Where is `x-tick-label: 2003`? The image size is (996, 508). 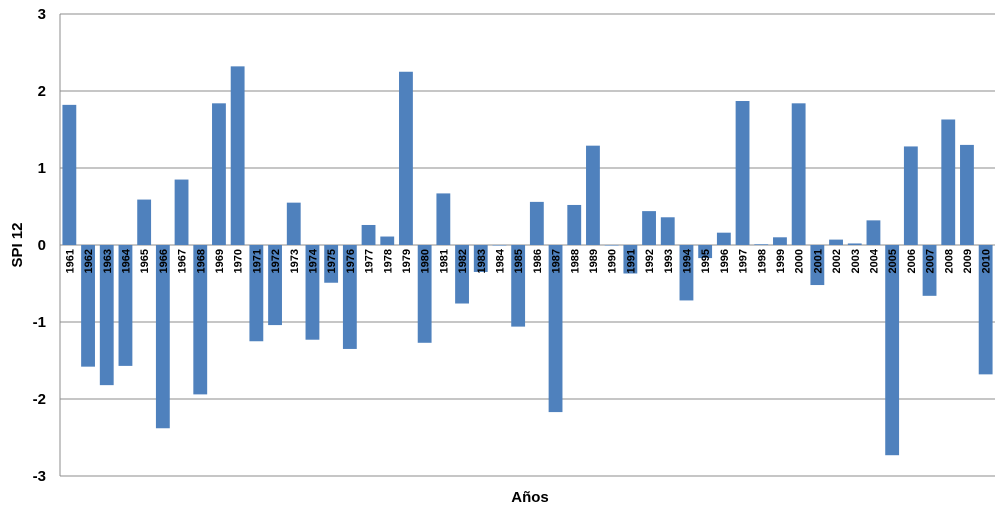
x-tick-label: 2003 is located at coordinates (856, 261).